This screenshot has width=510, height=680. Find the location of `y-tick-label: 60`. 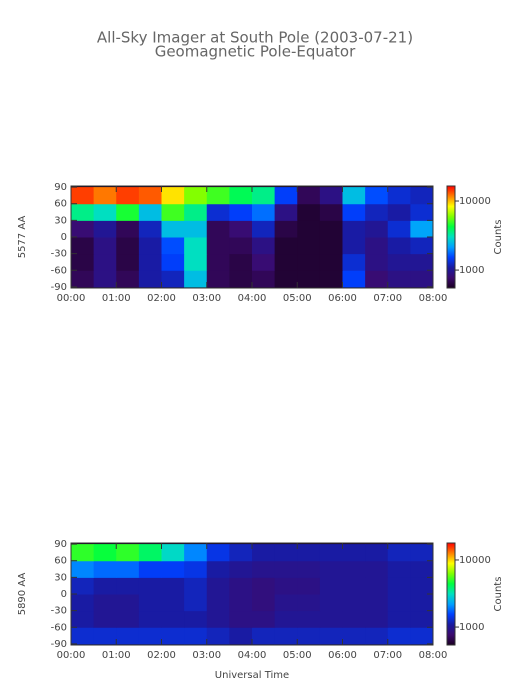

y-tick-label: 60 is located at coordinates (60, 204).